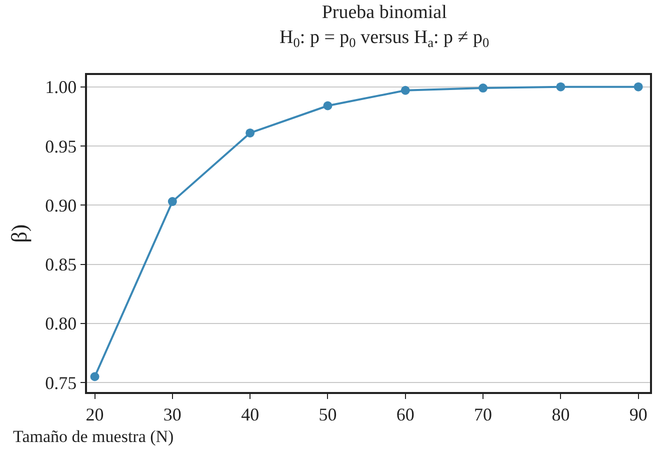 This screenshot has height=456, width=657. Describe the element at coordinates (61, 205) in the screenshot. I see `y-tick-label: 0.90` at that location.